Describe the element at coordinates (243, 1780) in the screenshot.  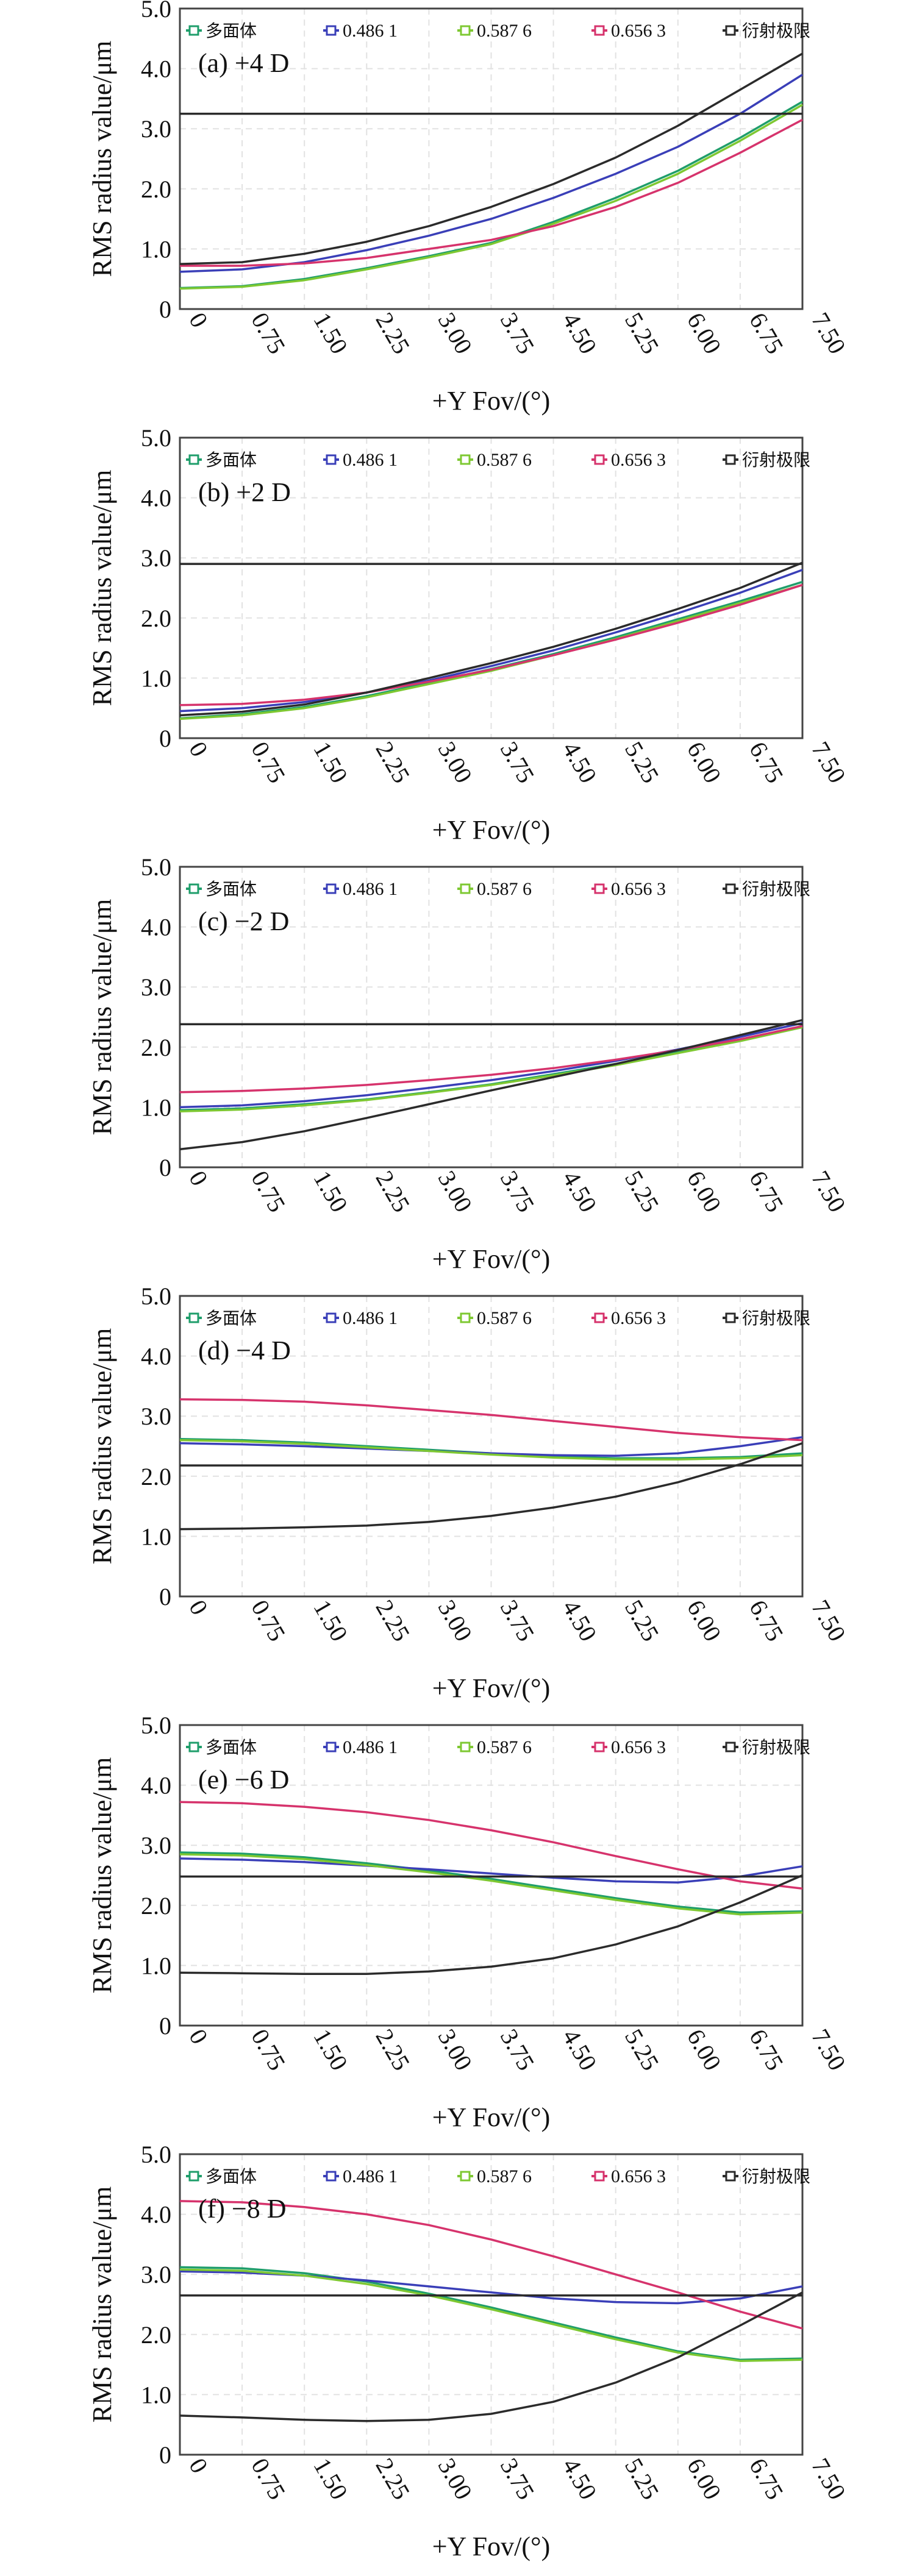
I see `panel-label: (e) −6 D` at that location.